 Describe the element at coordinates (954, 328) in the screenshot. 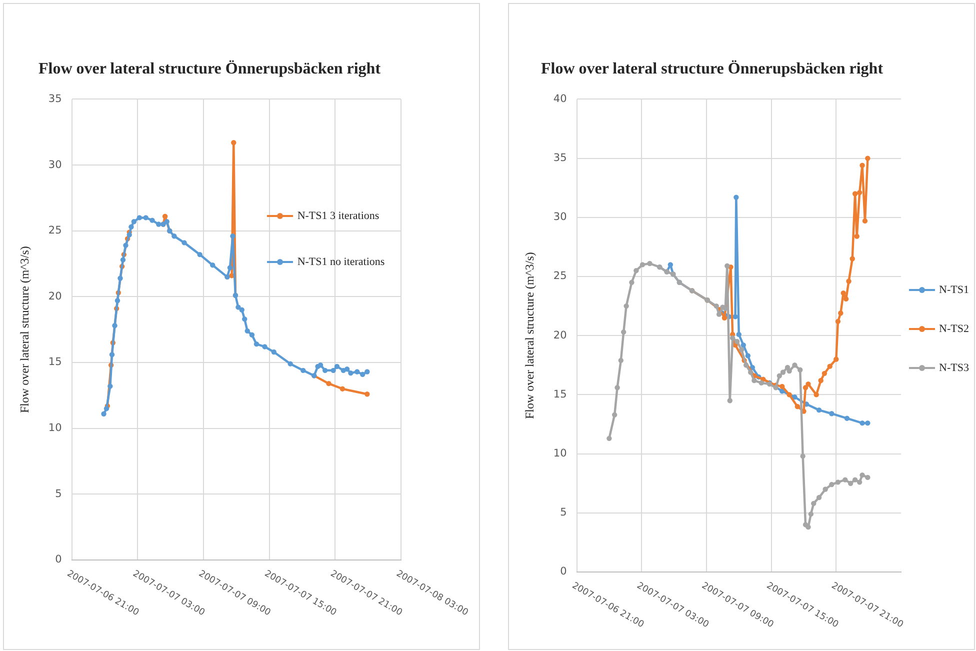

I see `legend-label: N-TS2` at that location.